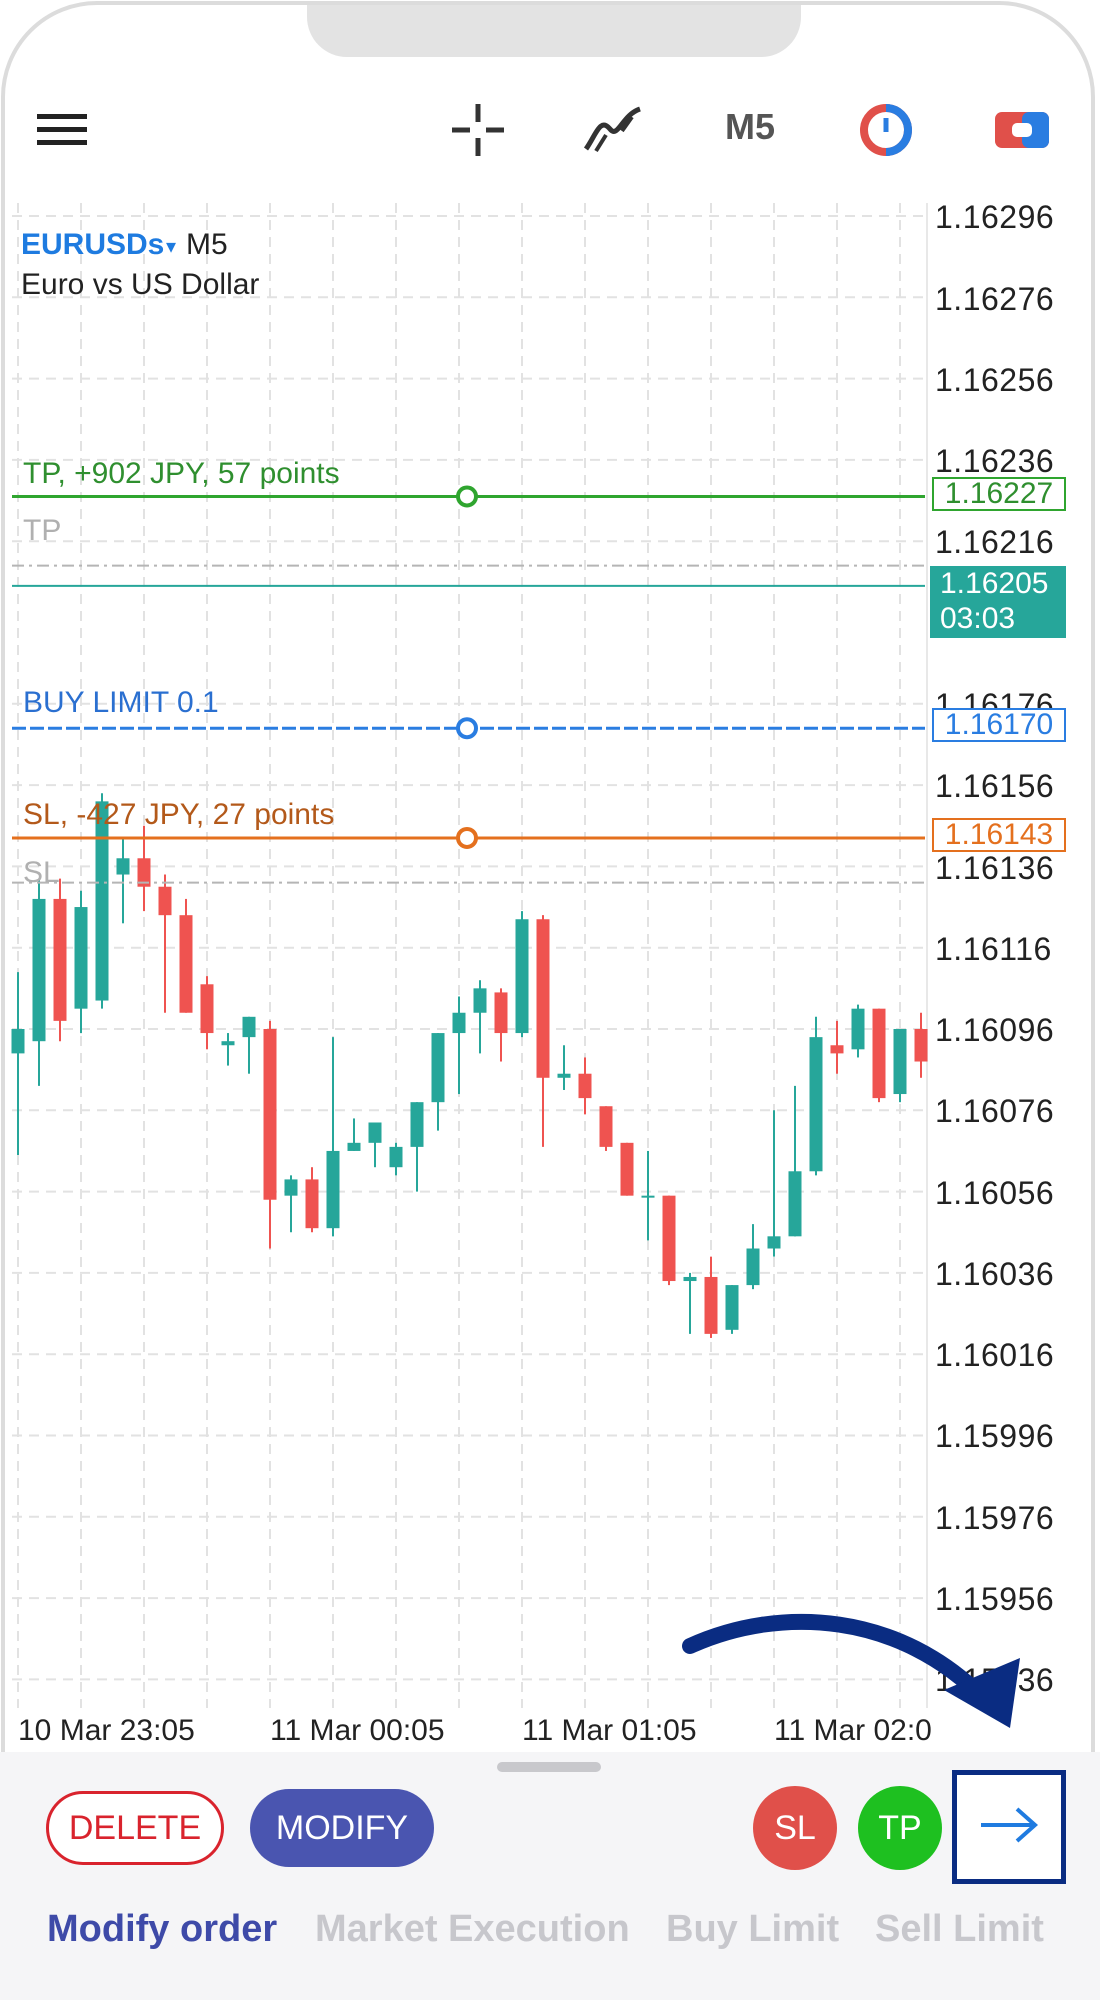 The width and height of the screenshot is (1100, 2000). What do you see at coordinates (995, 1518) in the screenshot?
I see `y-axis-label: 1.15976` at bounding box center [995, 1518].